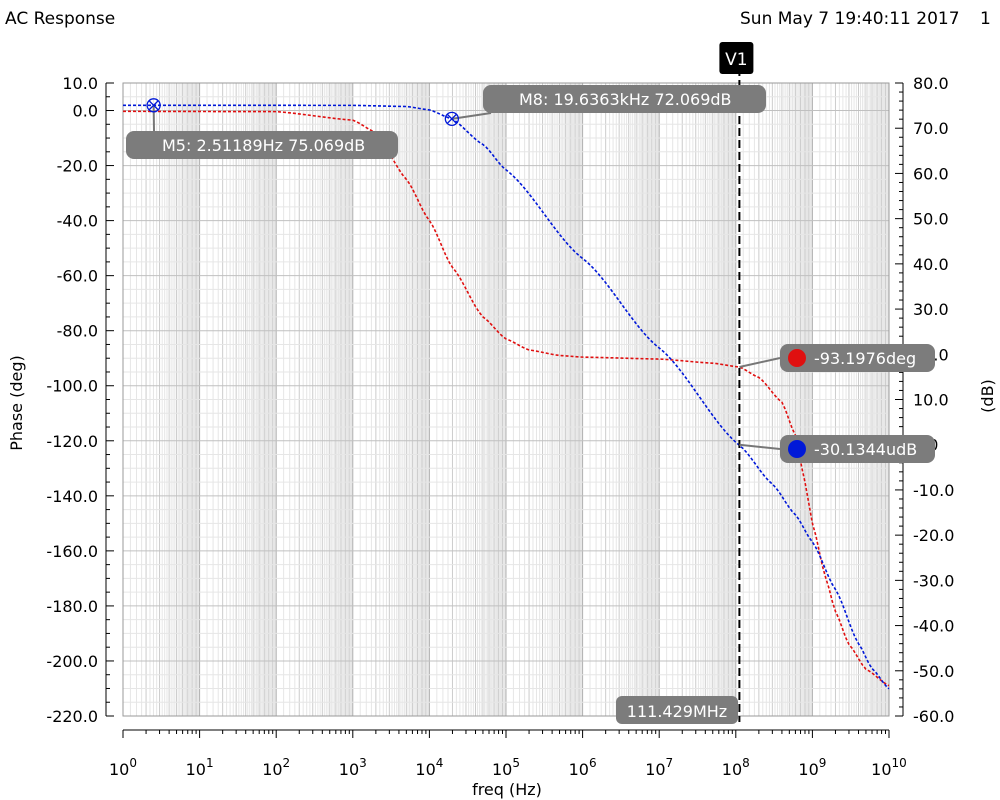 This screenshot has width=1000, height=800. What do you see at coordinates (16, 403) in the screenshot?
I see `y-axis-left-label: Phase (deg)` at bounding box center [16, 403].